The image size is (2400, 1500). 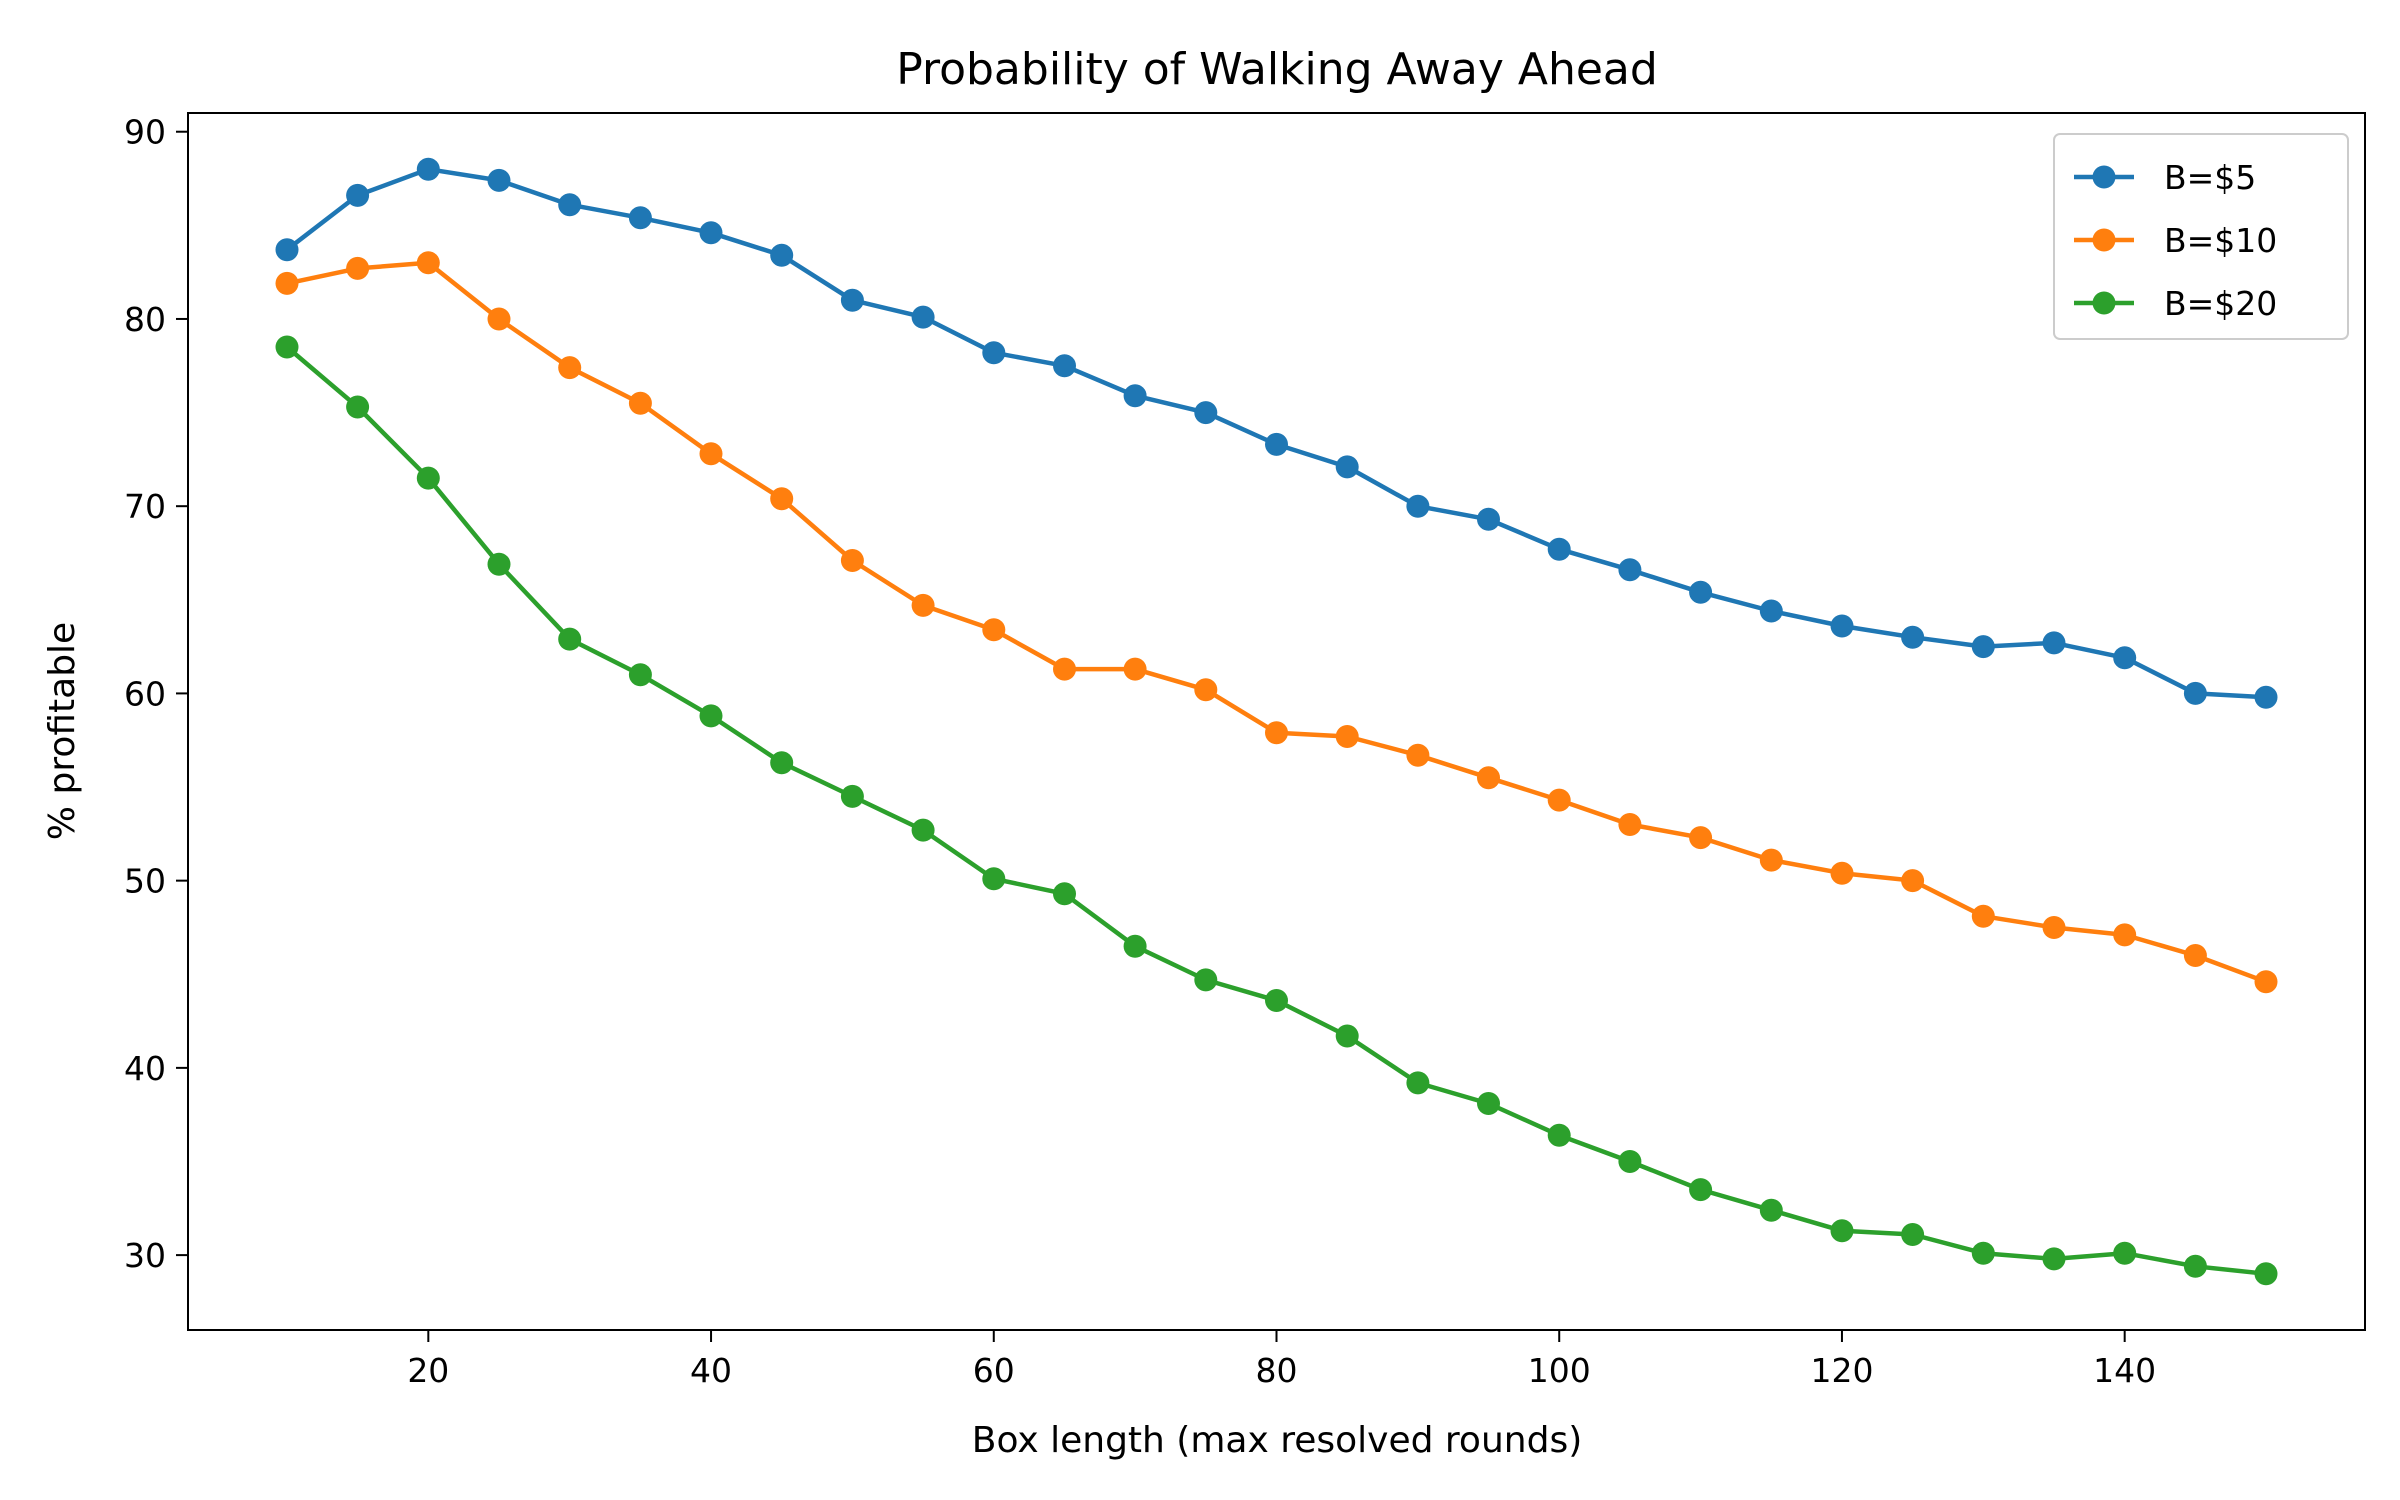 I want to click on x-tick-label: 100, so click(x=1559, y=1370).